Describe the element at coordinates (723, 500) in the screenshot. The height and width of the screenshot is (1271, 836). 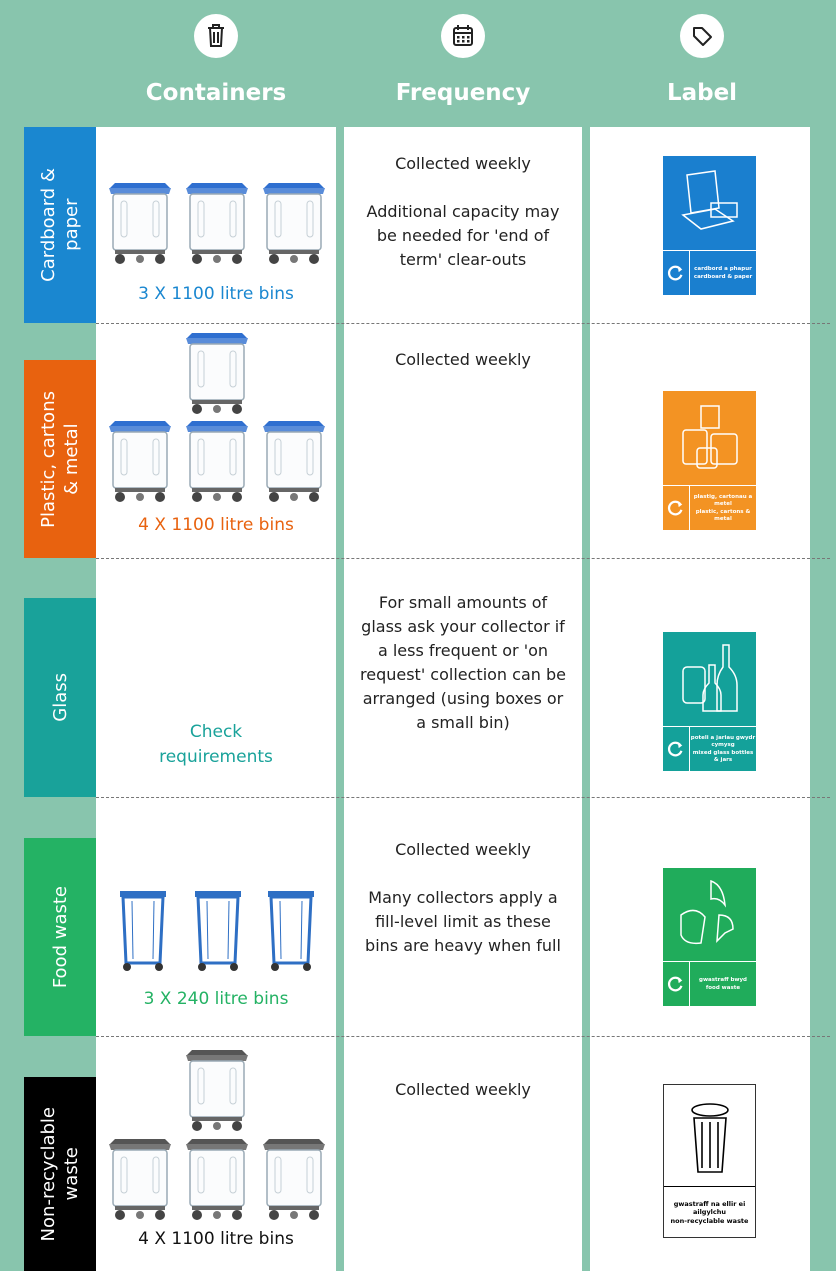
I see `label-text: plastig, cartonau a metel` at that location.